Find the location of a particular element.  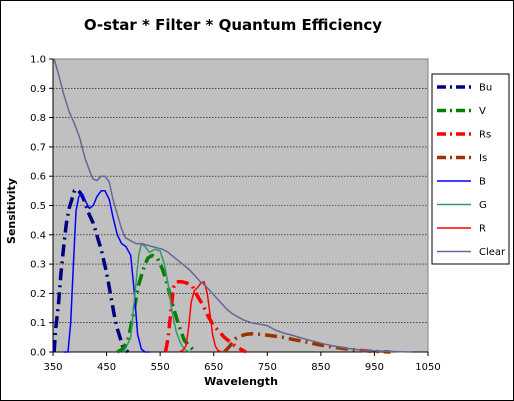

legend-label-v: V is located at coordinates (482, 111).